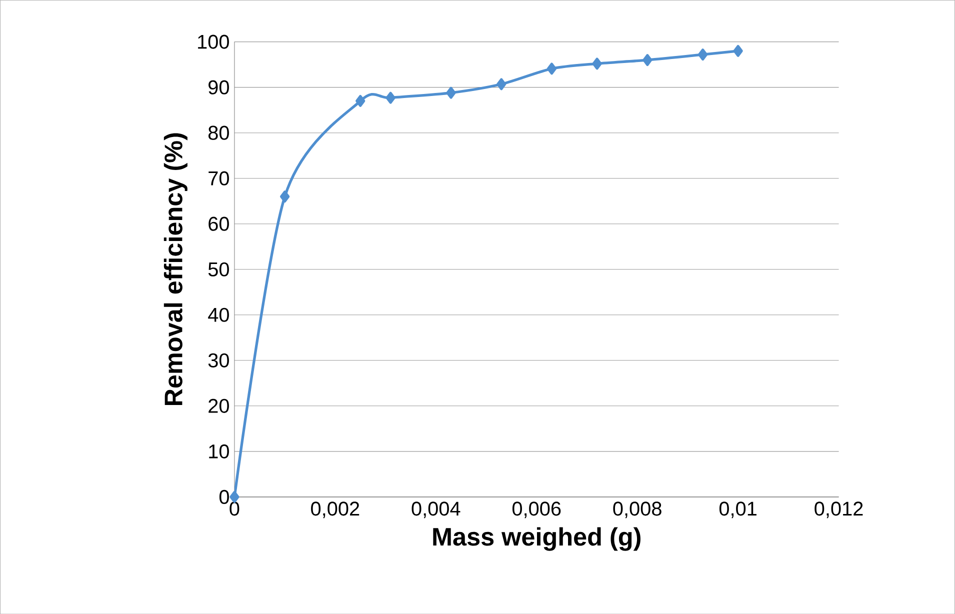 Image resolution: width=955 pixels, height=614 pixels. What do you see at coordinates (218, 360) in the screenshot?
I see `y-tick-label: 30` at bounding box center [218, 360].